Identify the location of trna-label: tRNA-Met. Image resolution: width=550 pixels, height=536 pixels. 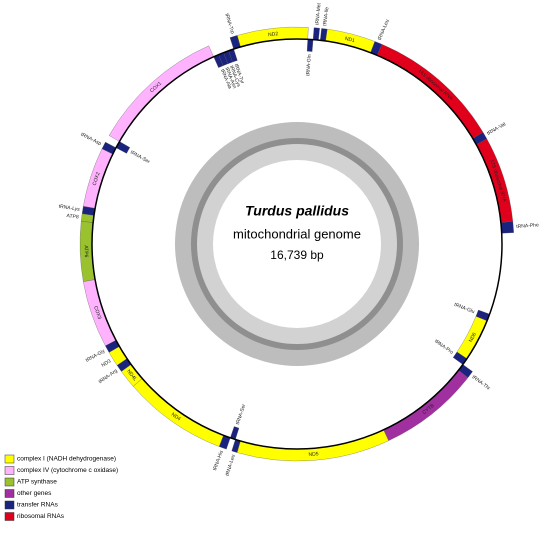
(318, 13).